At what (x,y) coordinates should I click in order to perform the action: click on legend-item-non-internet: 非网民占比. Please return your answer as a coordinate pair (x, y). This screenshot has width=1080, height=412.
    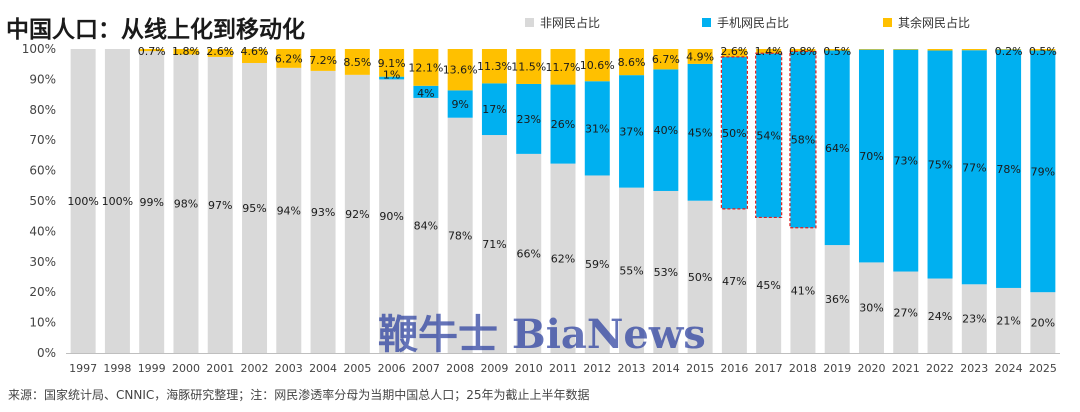
    Looking at the image, I should click on (562, 22).